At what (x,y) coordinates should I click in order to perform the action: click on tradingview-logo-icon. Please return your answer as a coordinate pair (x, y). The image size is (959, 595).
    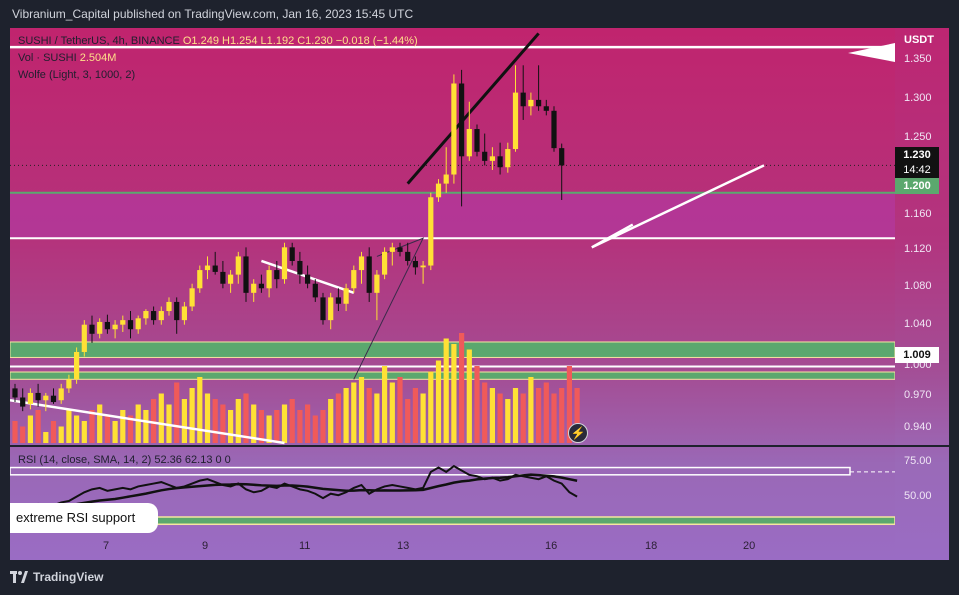
    Looking at the image, I should click on (19, 577).